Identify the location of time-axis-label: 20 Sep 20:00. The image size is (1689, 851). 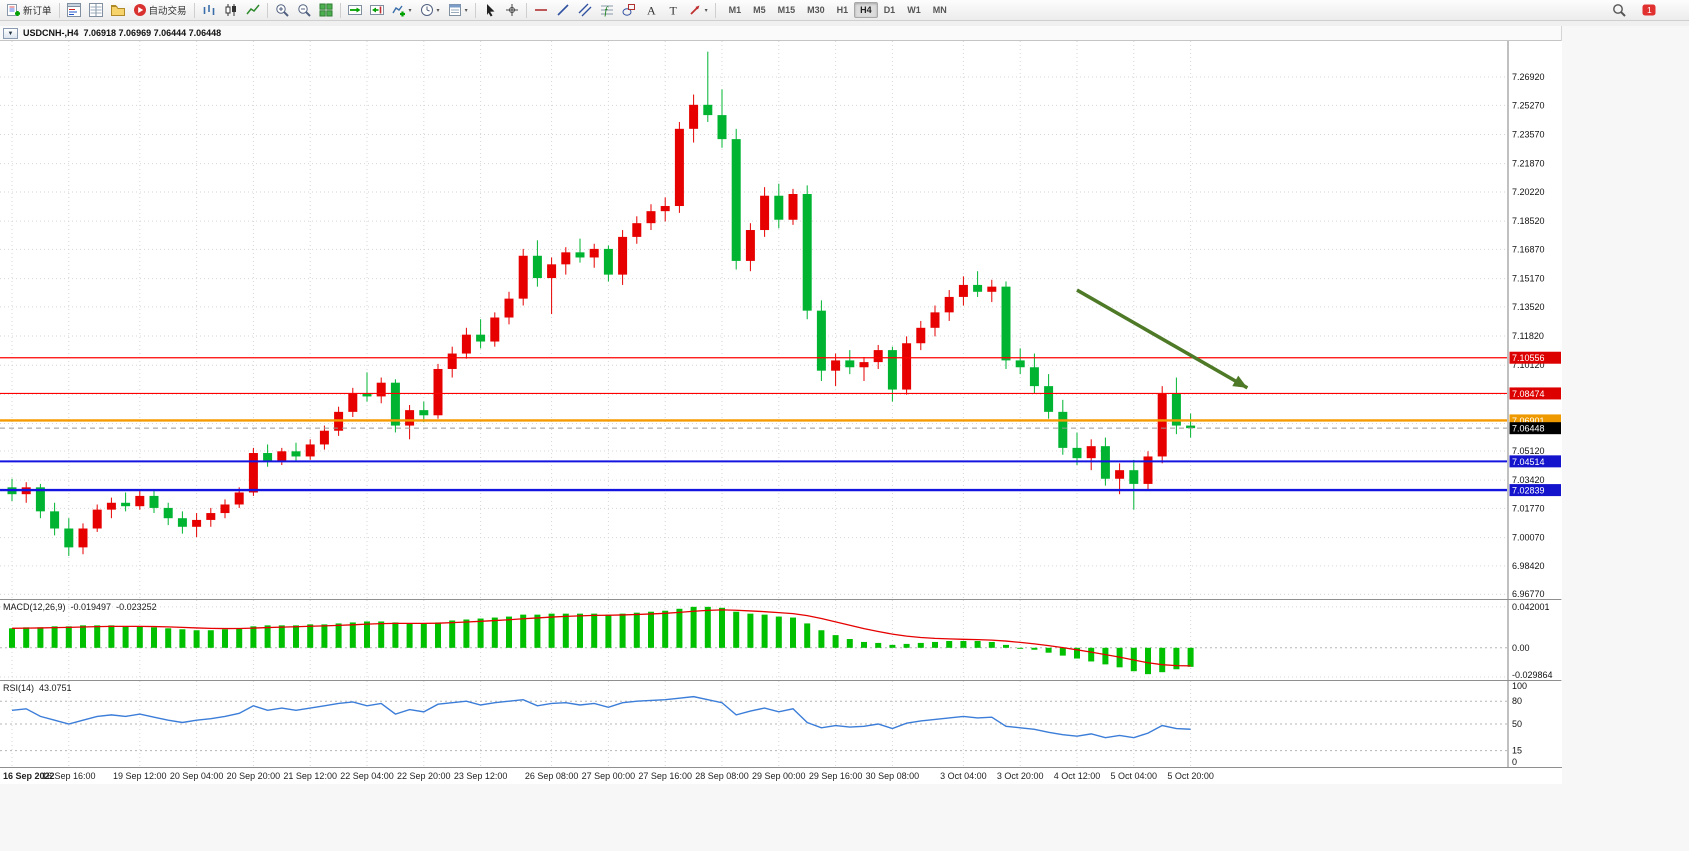
(253, 776).